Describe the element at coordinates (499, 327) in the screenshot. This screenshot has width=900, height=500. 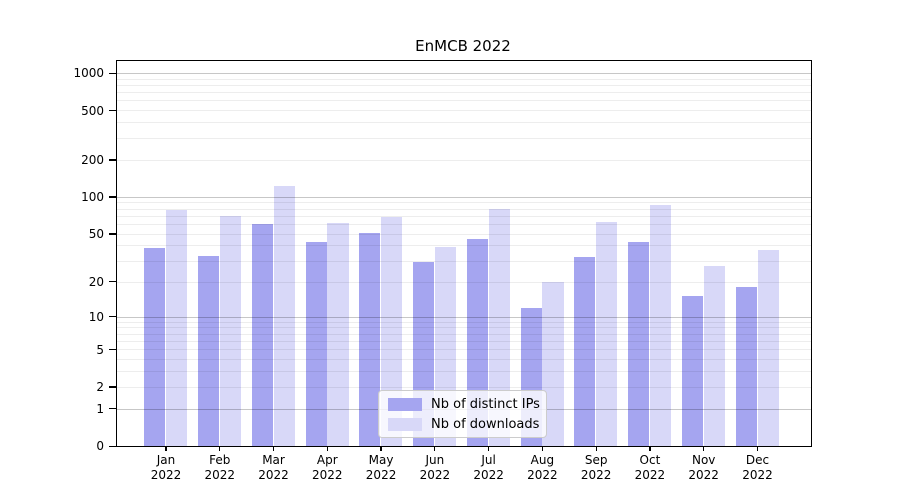
I see `bar-jul-downloads` at that location.